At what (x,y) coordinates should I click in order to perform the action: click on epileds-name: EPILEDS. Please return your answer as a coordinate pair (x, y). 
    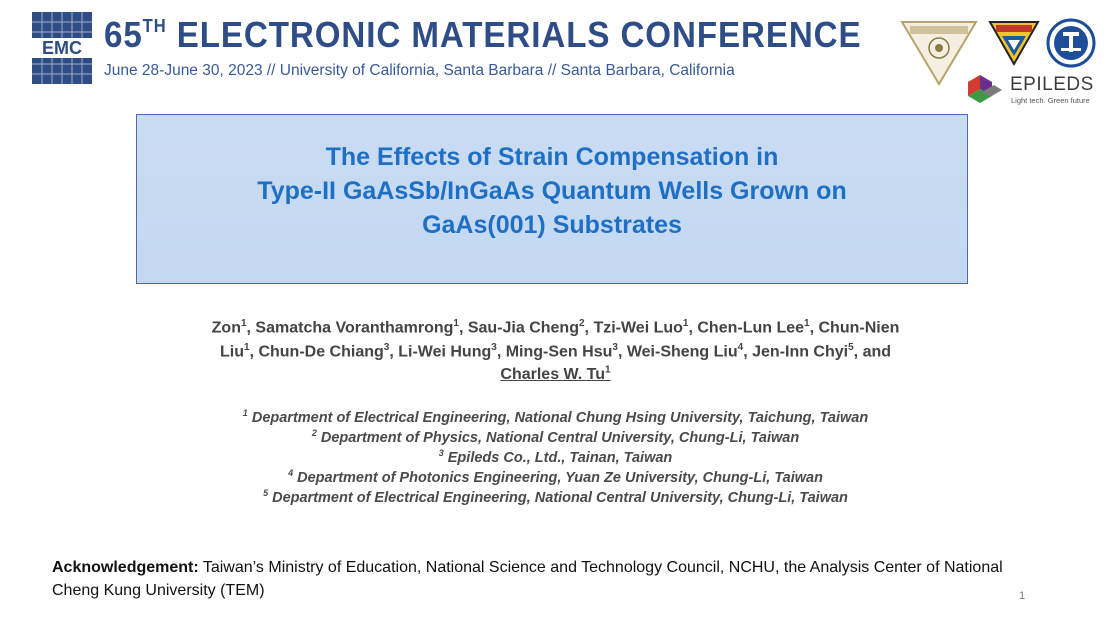
    Looking at the image, I should click on (1052, 84).